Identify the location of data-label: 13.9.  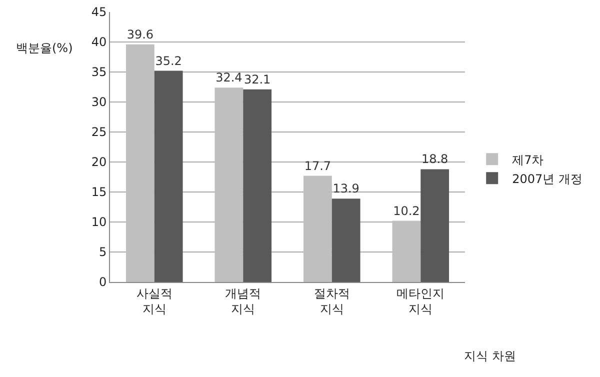
(346, 189).